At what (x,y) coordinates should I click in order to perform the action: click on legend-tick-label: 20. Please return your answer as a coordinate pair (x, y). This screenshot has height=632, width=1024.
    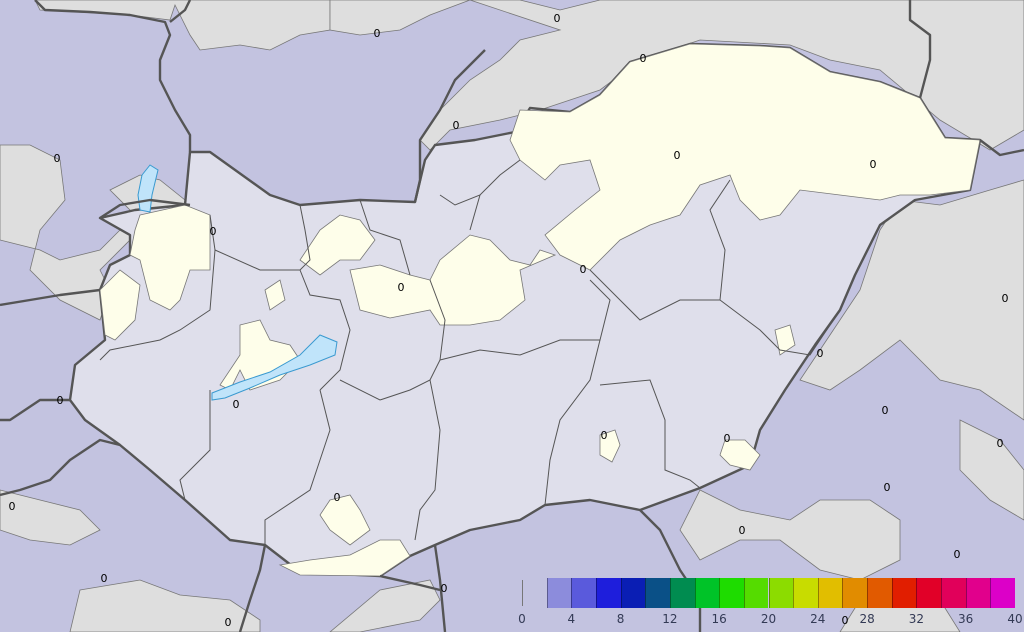
    Looking at the image, I should click on (768, 619).